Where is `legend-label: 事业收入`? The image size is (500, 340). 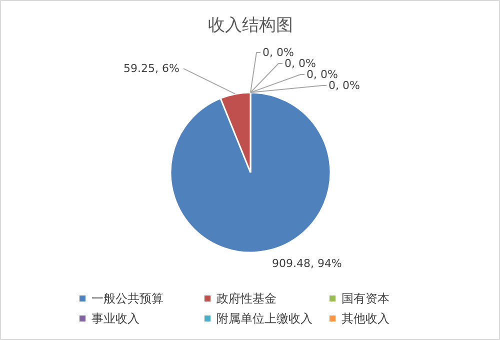 legend-label: 事业收入 is located at coordinates (116, 319).